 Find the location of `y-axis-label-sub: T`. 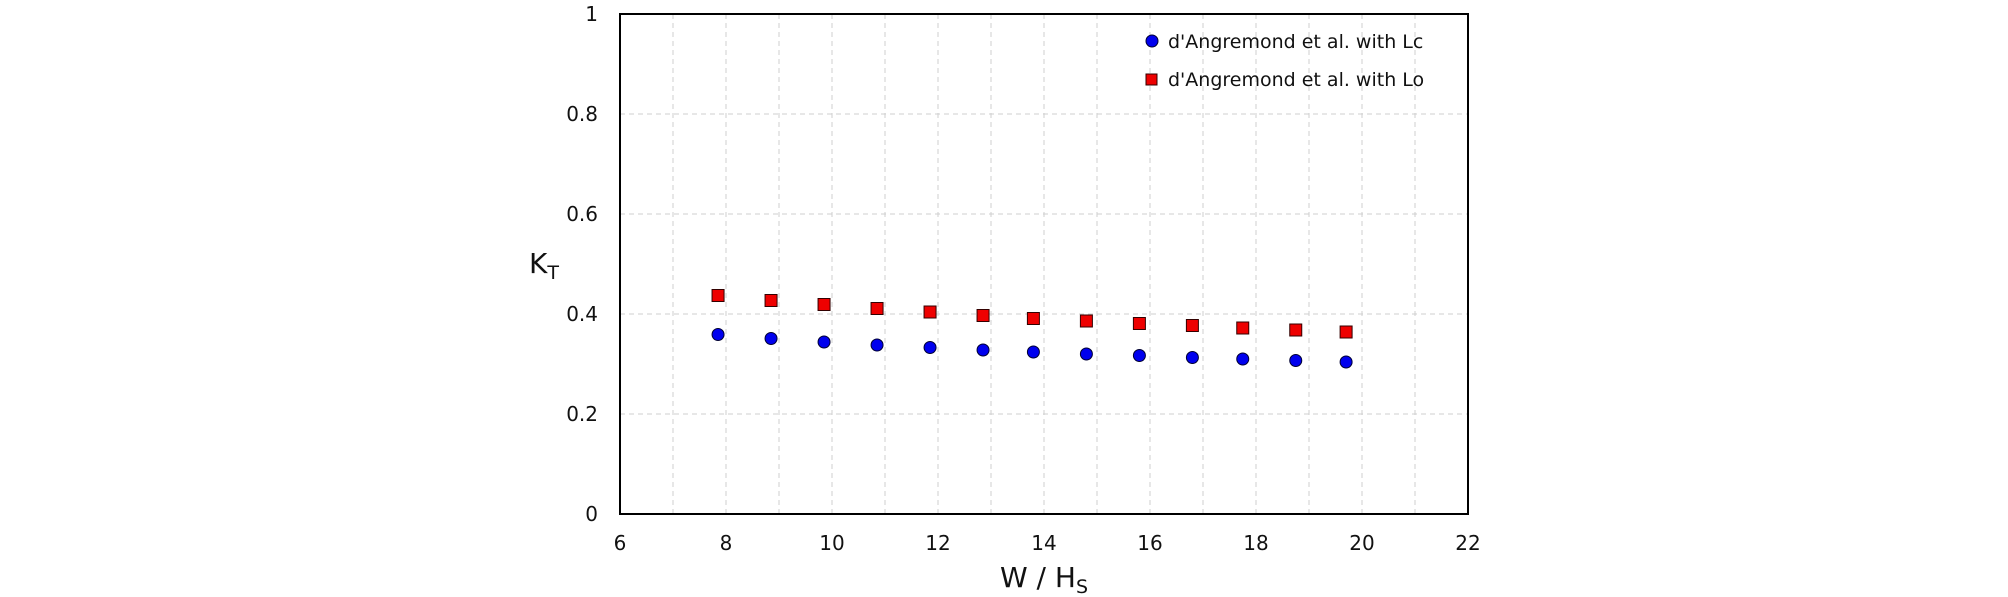

y-axis-label-sub: T is located at coordinates (552, 273).